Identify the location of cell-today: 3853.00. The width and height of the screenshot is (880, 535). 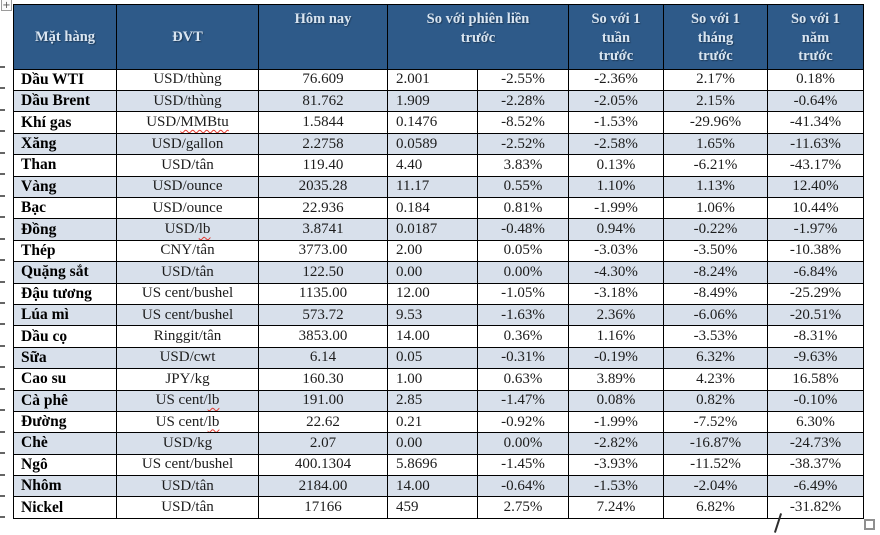
(323, 336).